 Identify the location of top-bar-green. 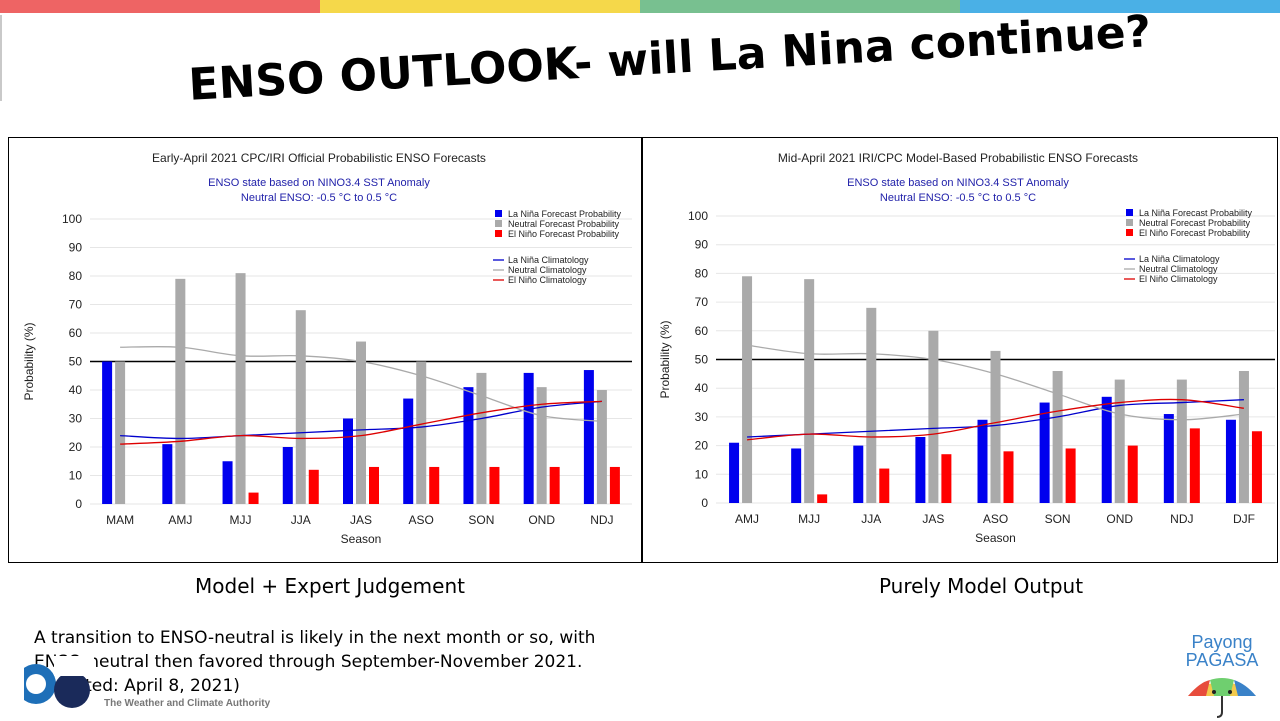
(800, 6).